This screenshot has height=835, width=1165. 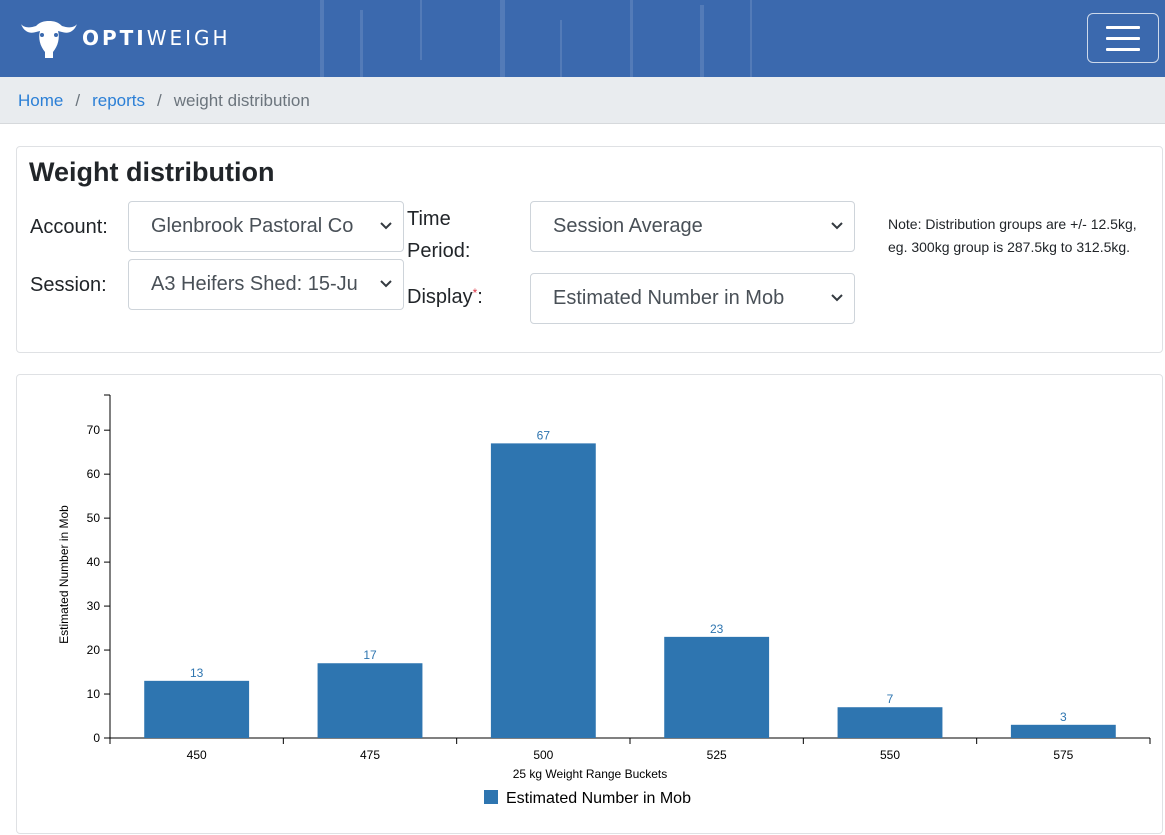 What do you see at coordinates (94, 430) in the screenshot?
I see `y-tick-label: 70` at bounding box center [94, 430].